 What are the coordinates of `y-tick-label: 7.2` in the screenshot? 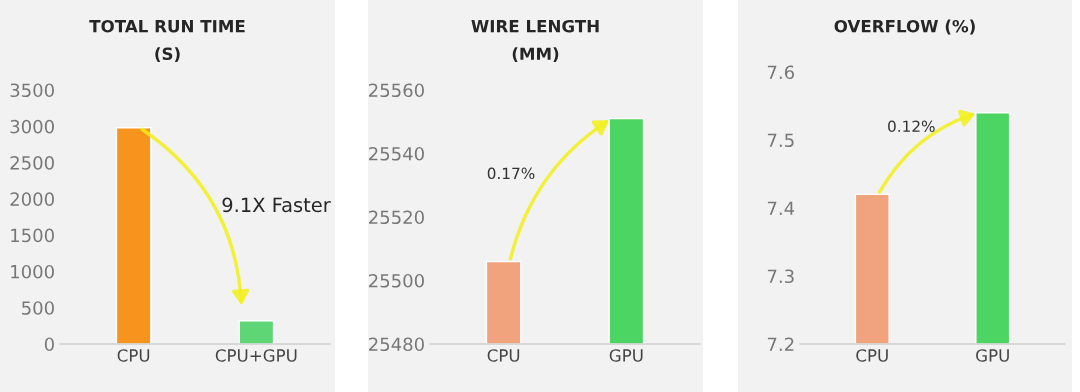 It's located at (780, 344).